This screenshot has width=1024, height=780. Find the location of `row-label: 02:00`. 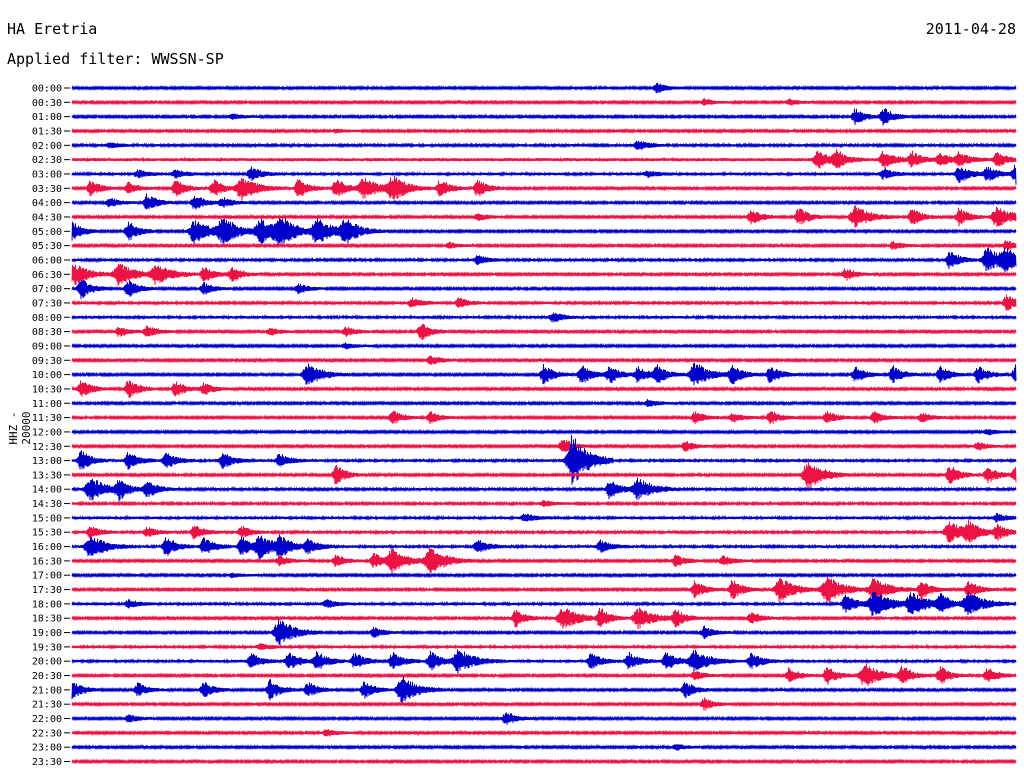

row-label: 02:00 is located at coordinates (47, 146).